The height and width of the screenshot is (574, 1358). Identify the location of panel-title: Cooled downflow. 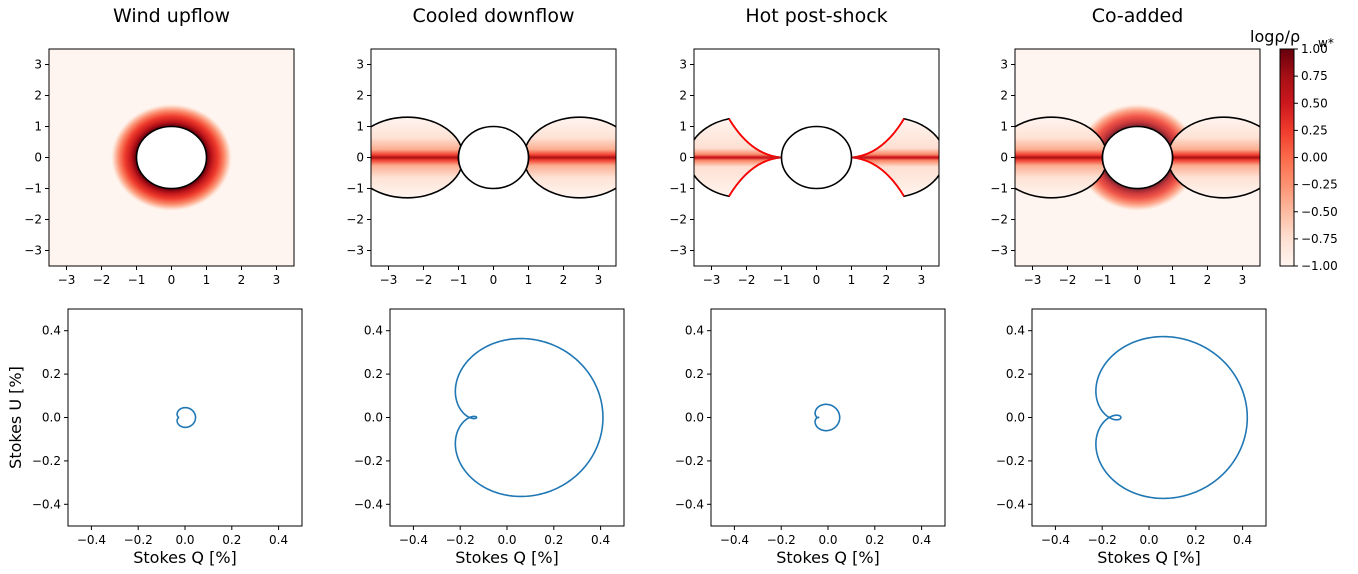
(494, 16).